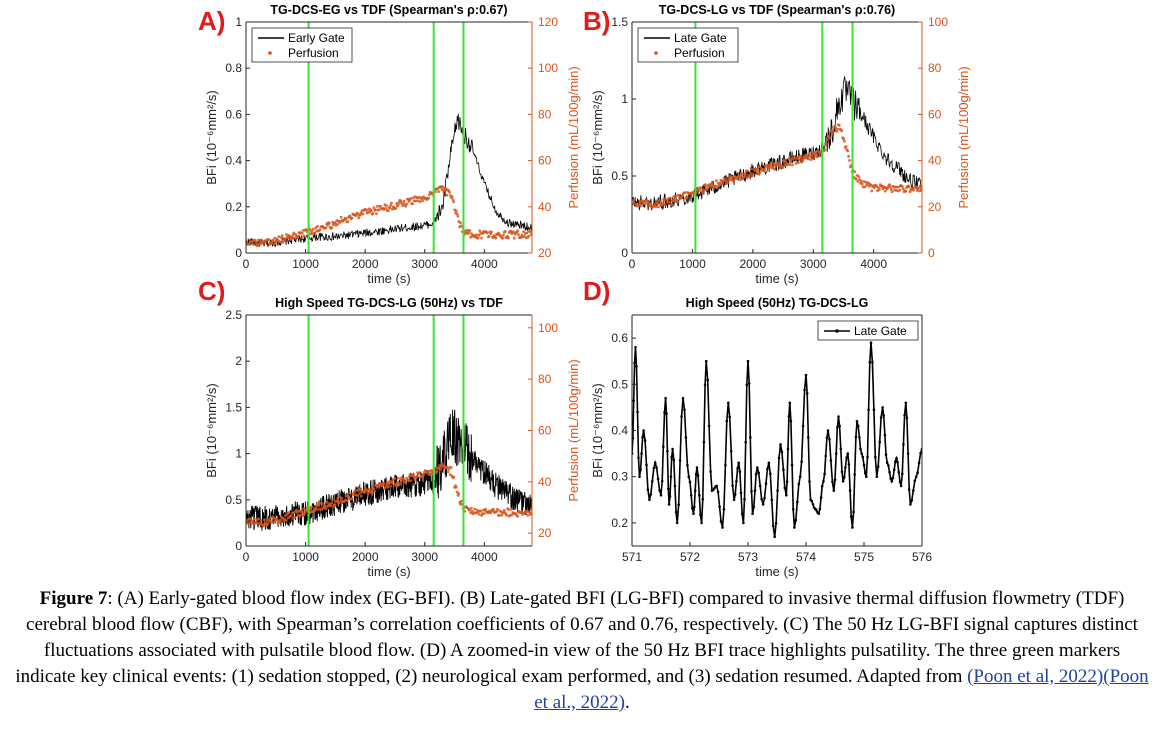  What do you see at coordinates (692, 264) in the screenshot?
I see `x-tick-label: 1000` at bounding box center [692, 264].